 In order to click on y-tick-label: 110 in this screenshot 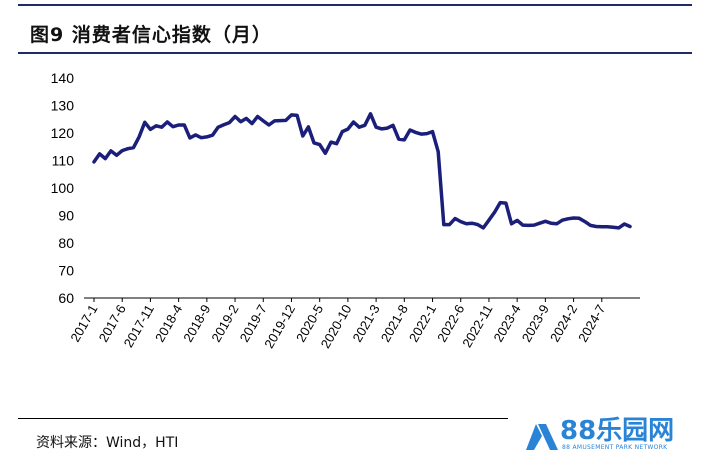, I will do `click(63, 161)`.